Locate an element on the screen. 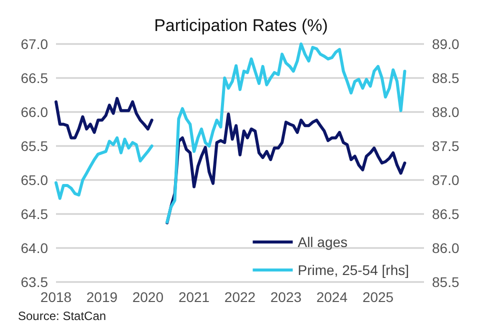  y-tick-label: 63.5 is located at coordinates (34, 282).